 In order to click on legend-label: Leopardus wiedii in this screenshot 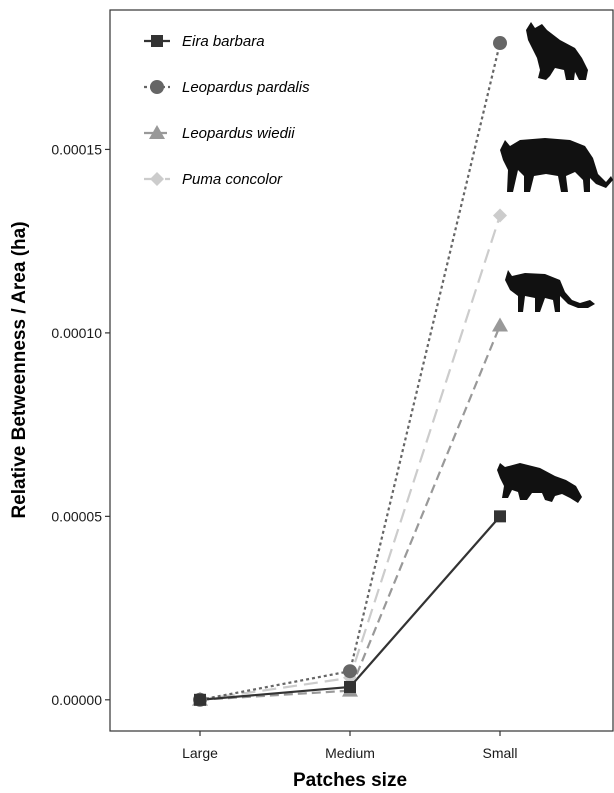, I will do `click(238, 133)`.